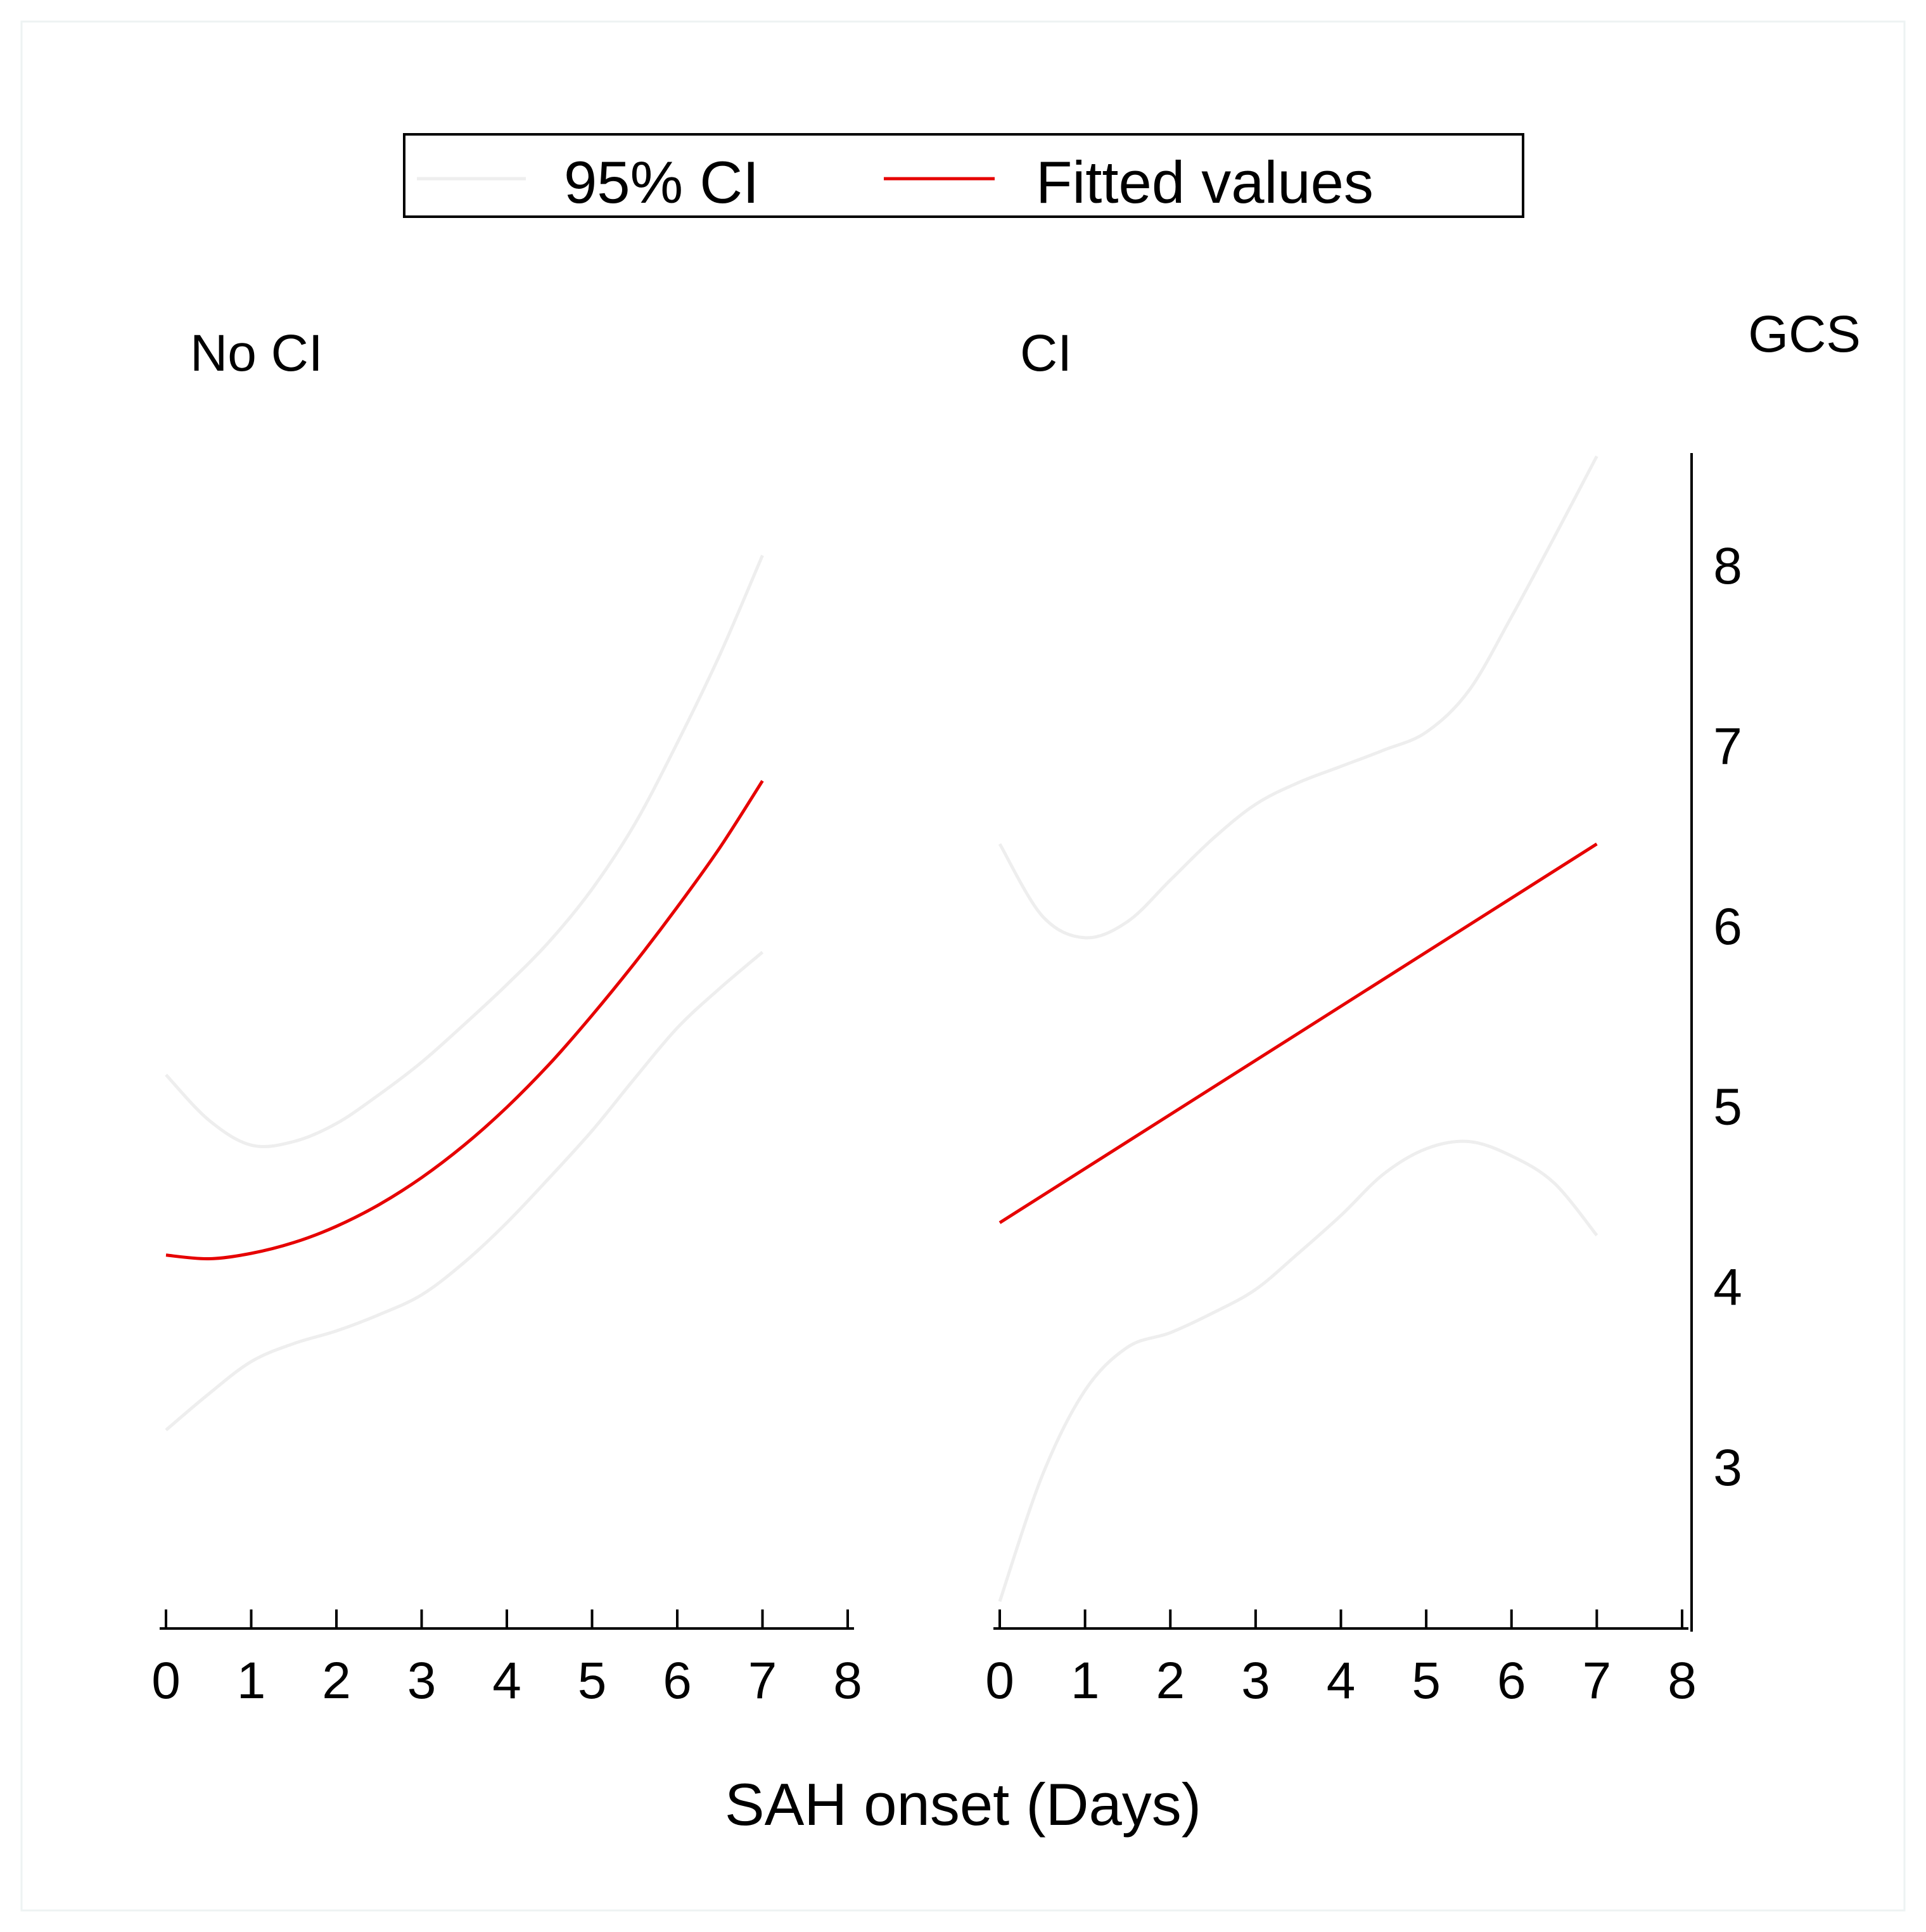 The height and width of the screenshot is (1932, 1926). Describe the element at coordinates (1728, 566) in the screenshot. I see `y-tick-label-8: 8` at that location.